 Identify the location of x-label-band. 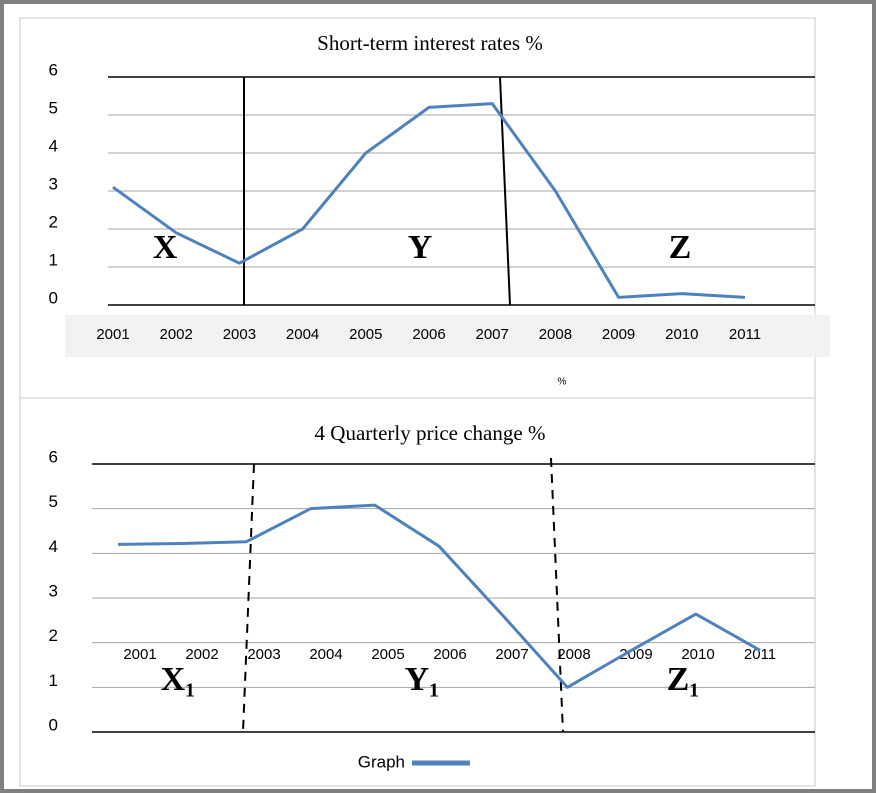
(447, 336).